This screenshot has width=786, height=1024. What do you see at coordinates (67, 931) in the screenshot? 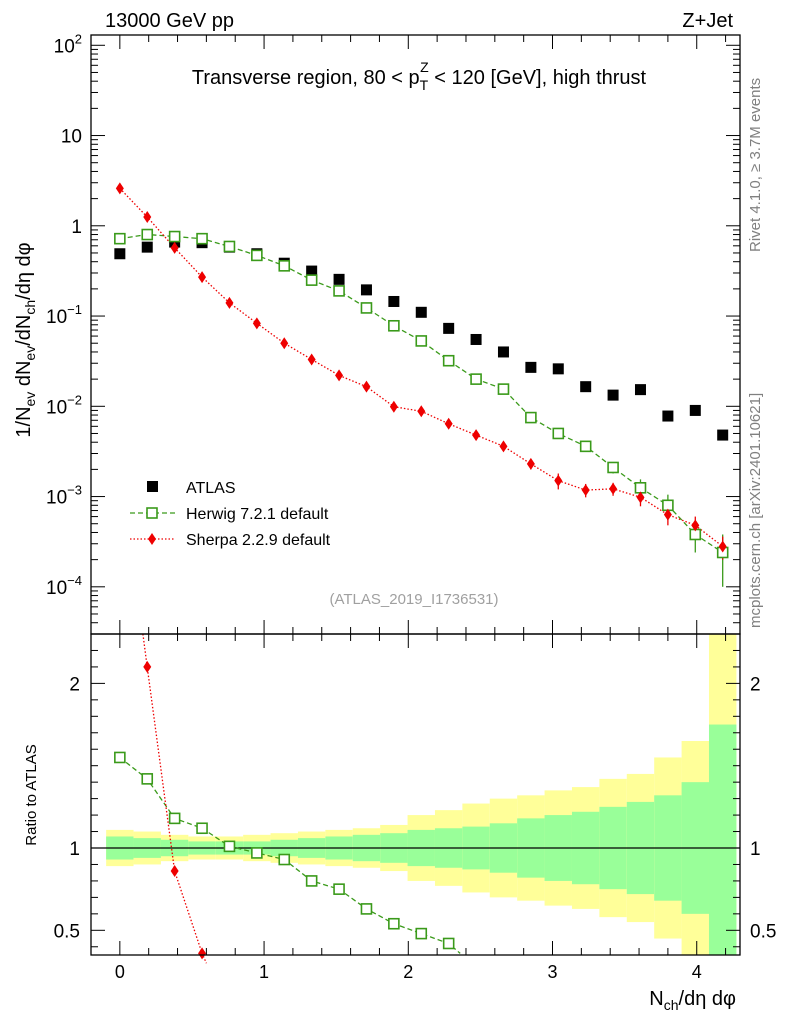
I see `ratio-y-tick-label-left: 0.5` at bounding box center [67, 931].